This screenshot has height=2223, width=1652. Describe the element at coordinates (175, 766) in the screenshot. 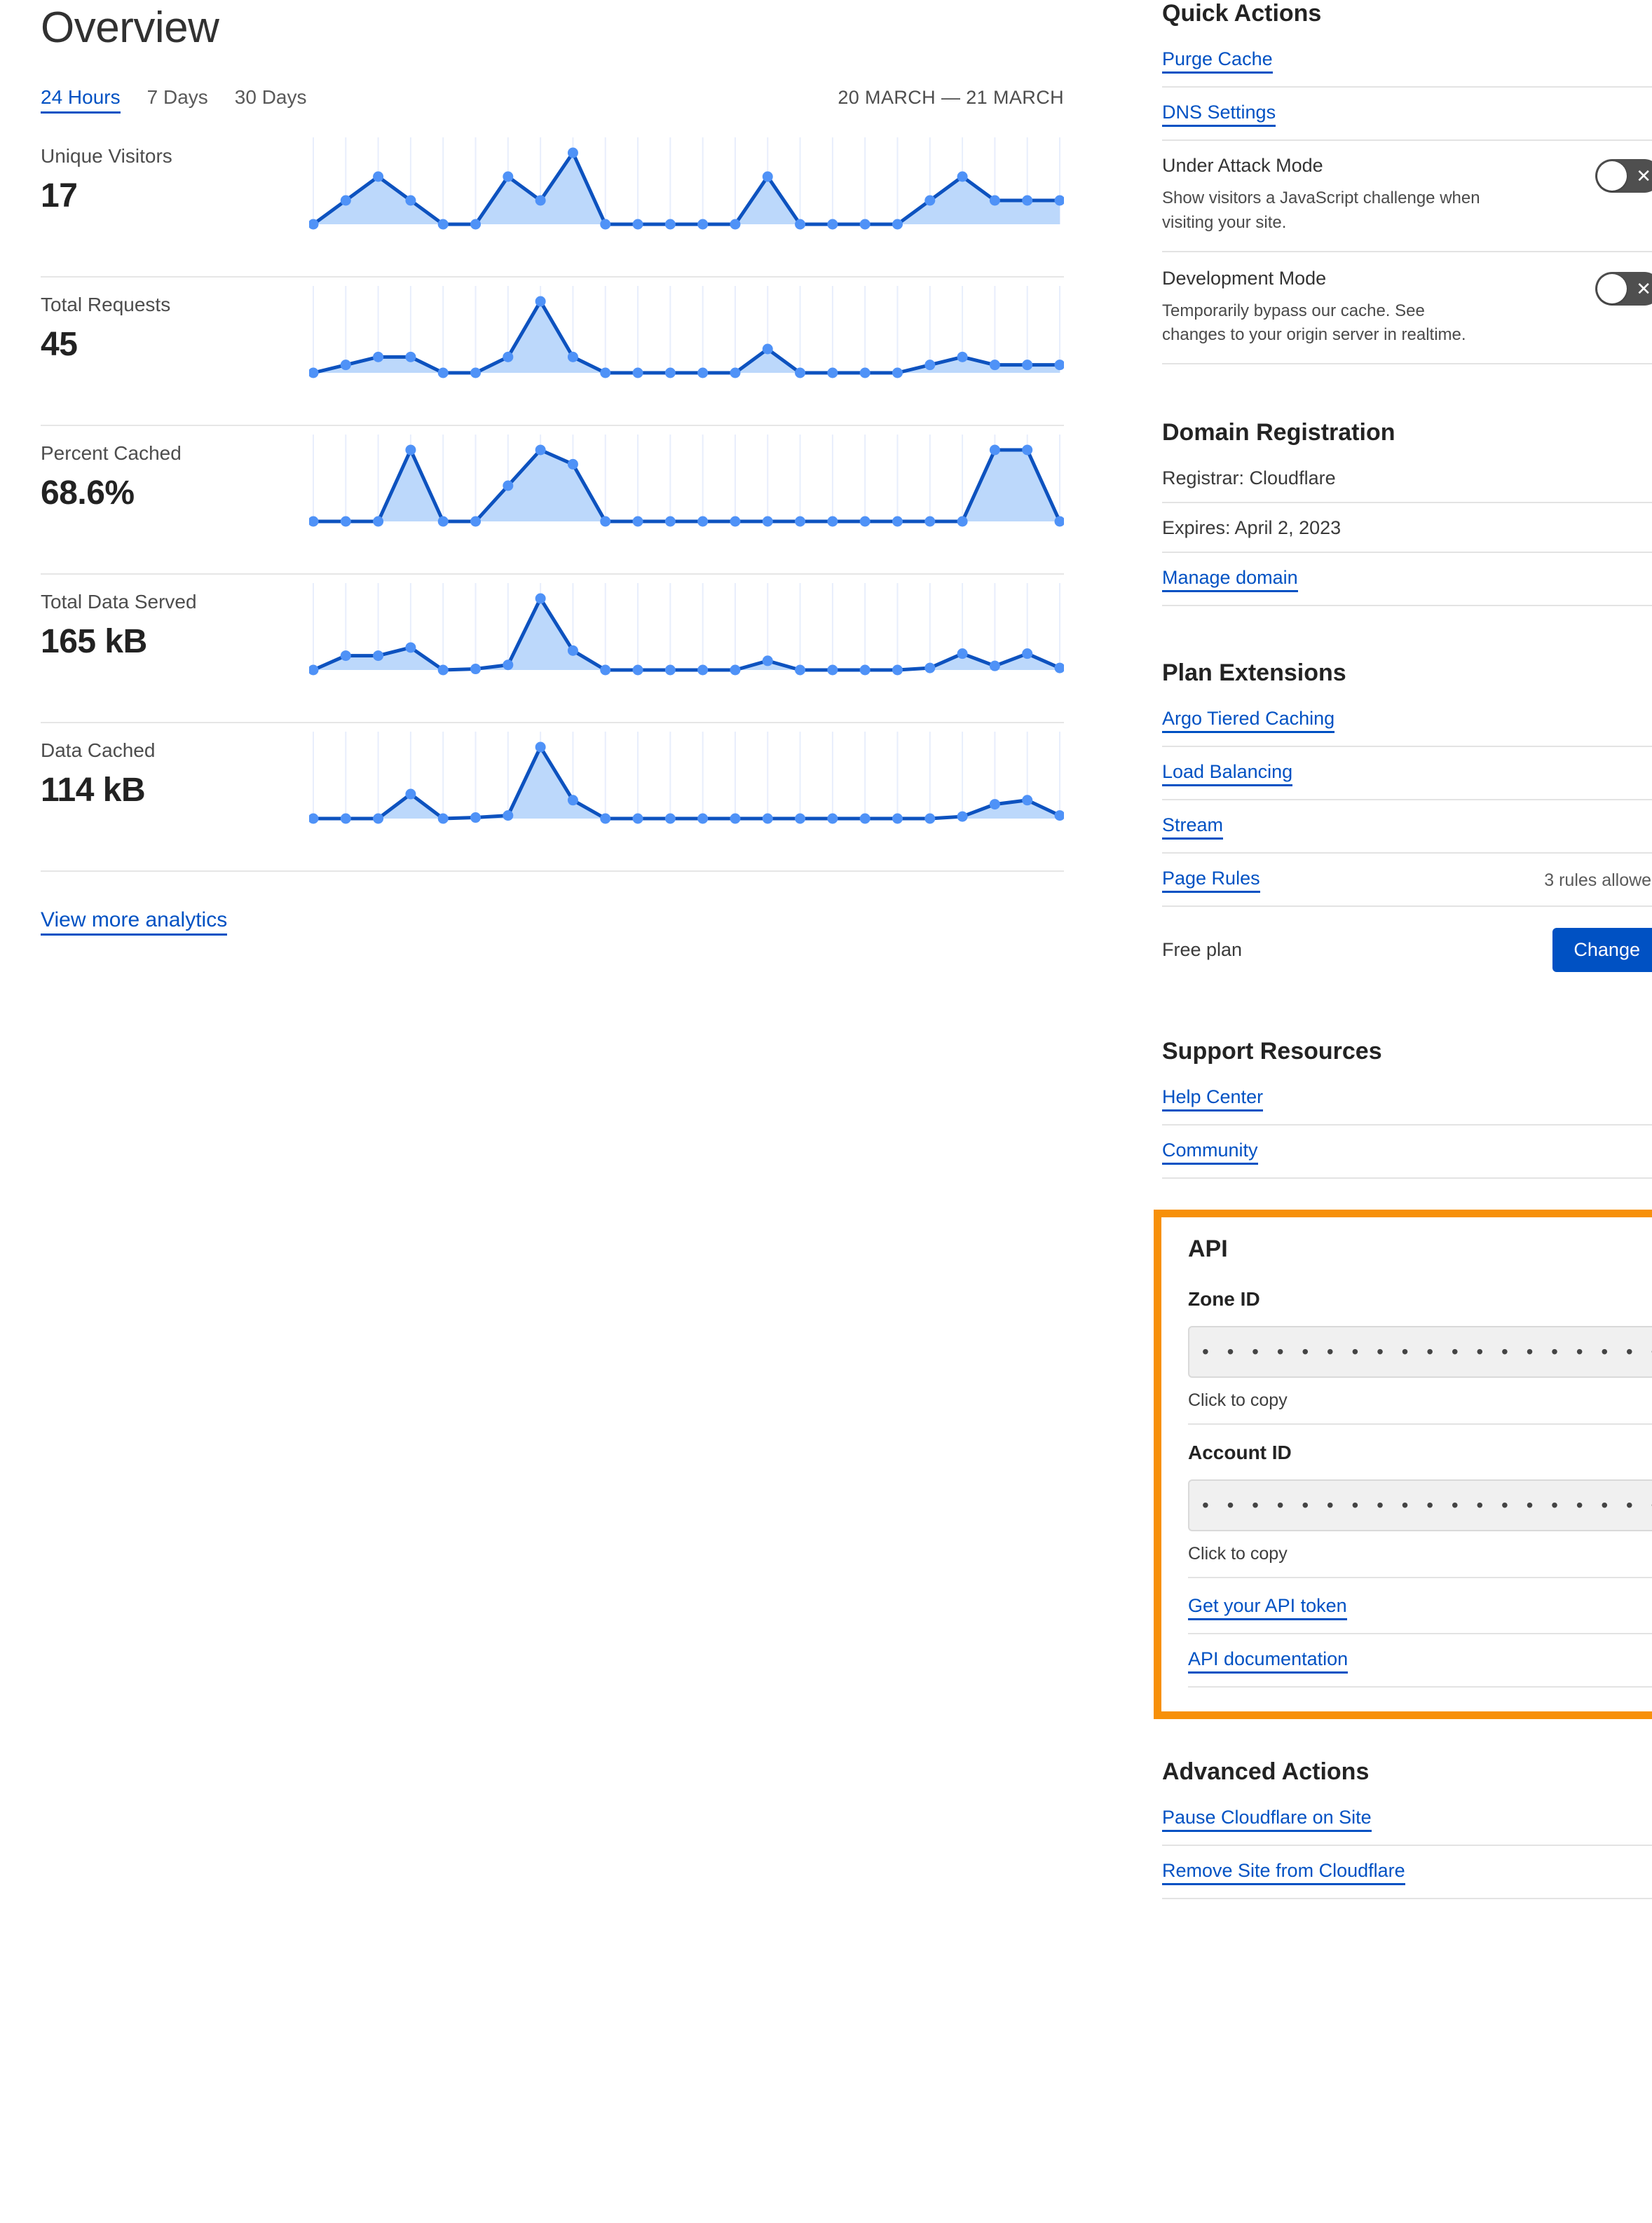

I see `metric-info: Data Cached 114 kB` at that location.